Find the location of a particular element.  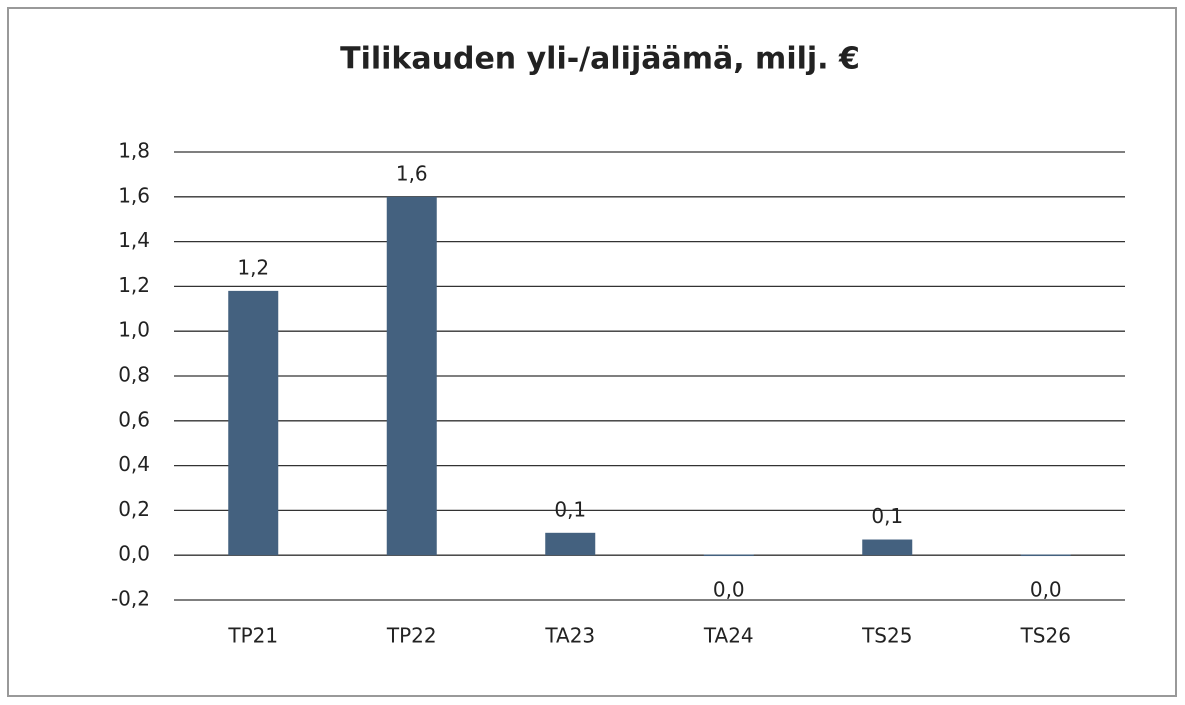

y-tick-label: 0,4 is located at coordinates (134, 464).